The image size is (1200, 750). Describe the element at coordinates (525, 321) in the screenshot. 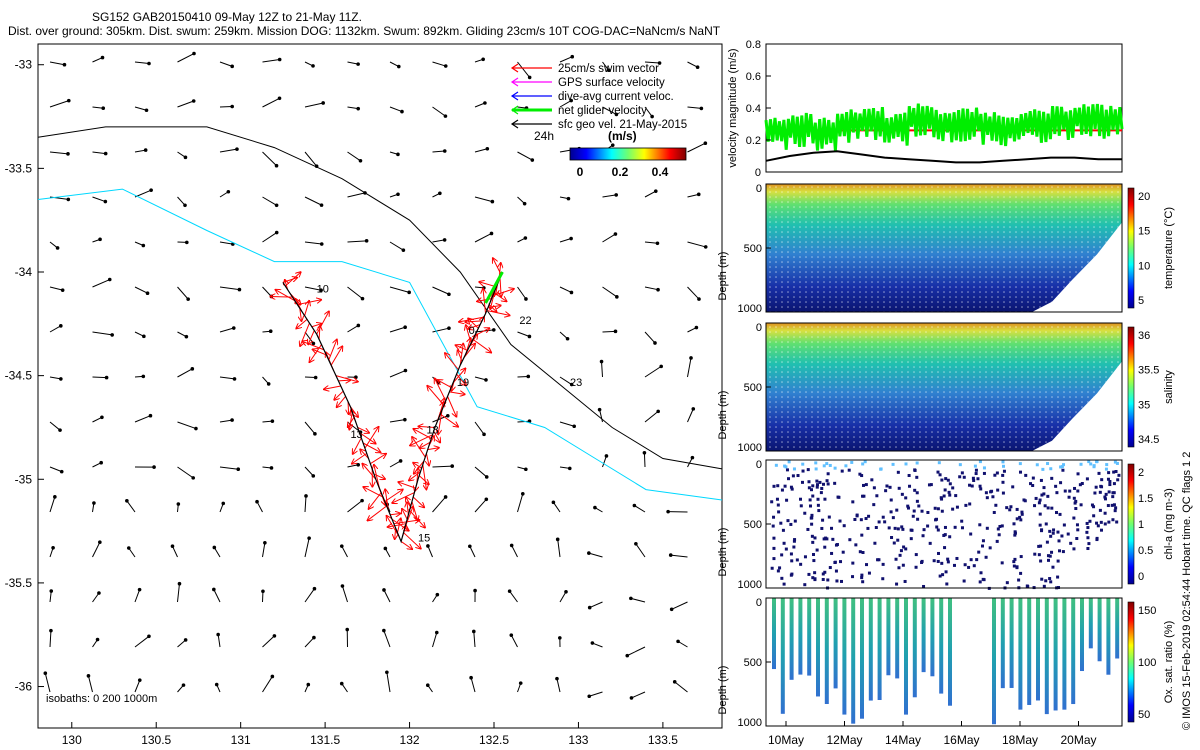

I see `day-label: 22` at that location.